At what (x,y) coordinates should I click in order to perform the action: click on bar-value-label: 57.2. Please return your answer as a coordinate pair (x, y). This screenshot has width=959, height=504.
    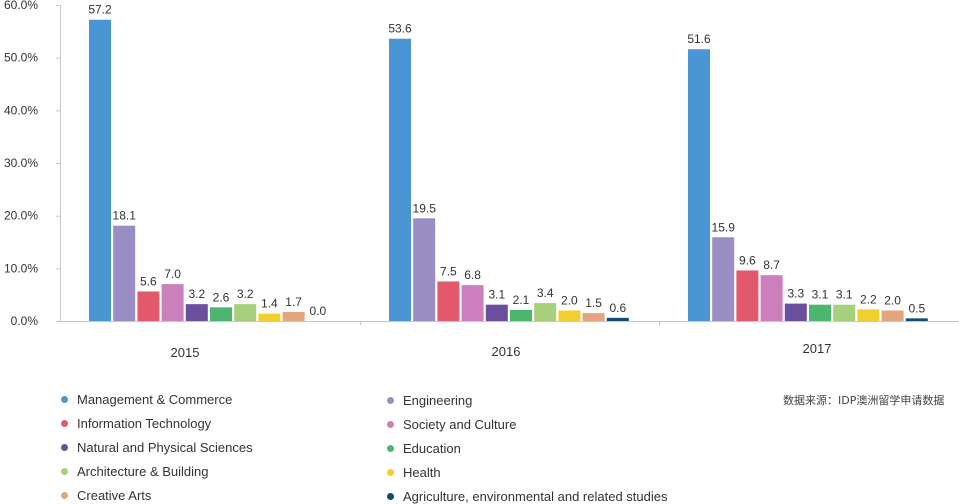
    Looking at the image, I should click on (100, 10).